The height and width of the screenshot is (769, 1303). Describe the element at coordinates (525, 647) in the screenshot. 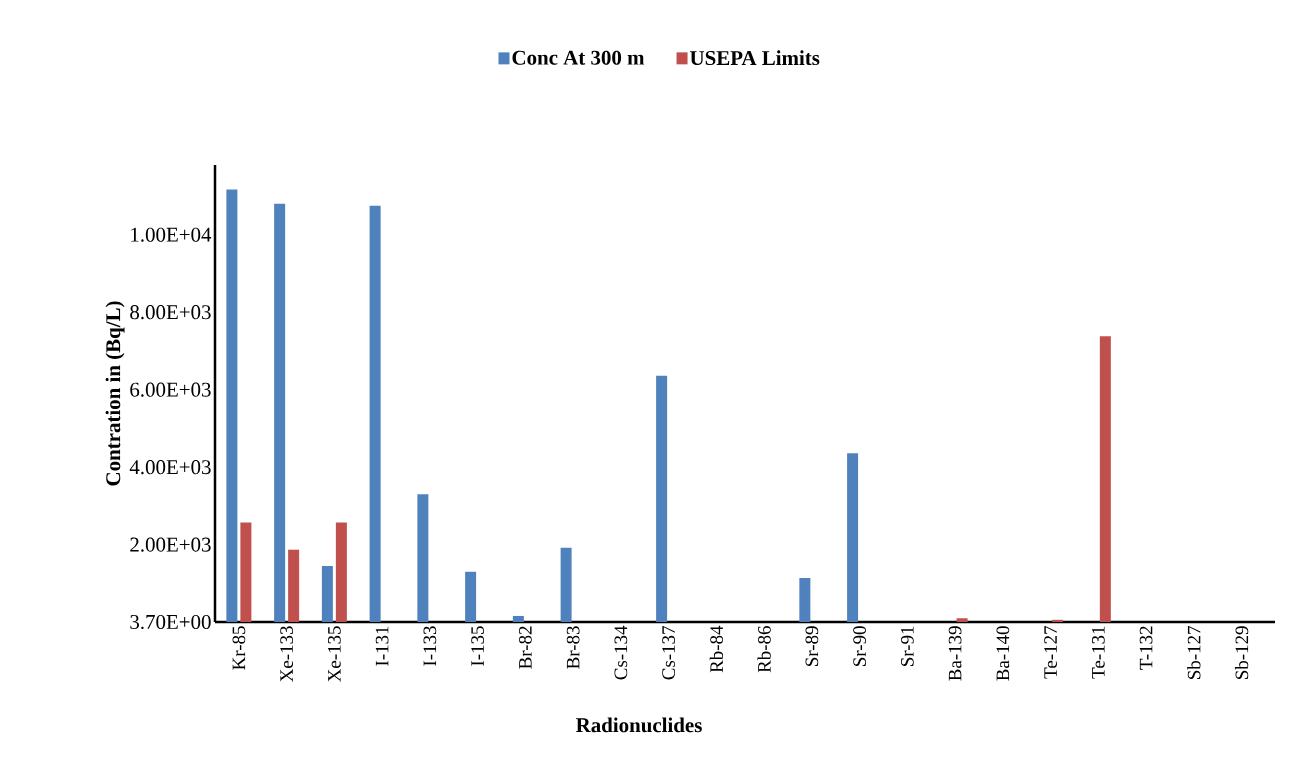

I see `x-tick-label: Br-82` at that location.